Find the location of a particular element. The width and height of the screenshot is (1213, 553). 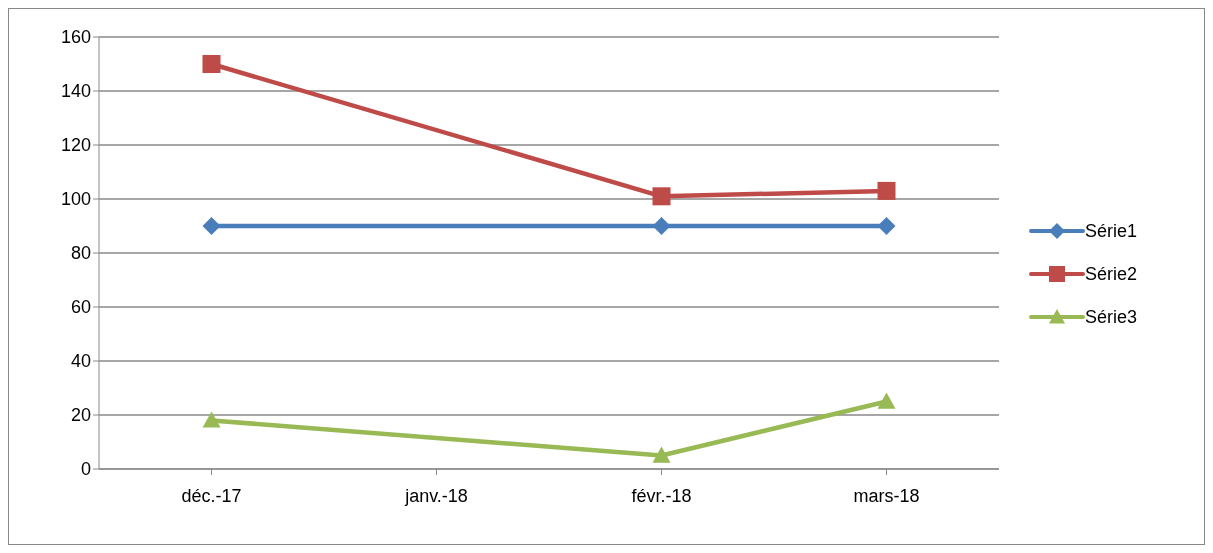

y-tick-label: 80 is located at coordinates (80, 253).